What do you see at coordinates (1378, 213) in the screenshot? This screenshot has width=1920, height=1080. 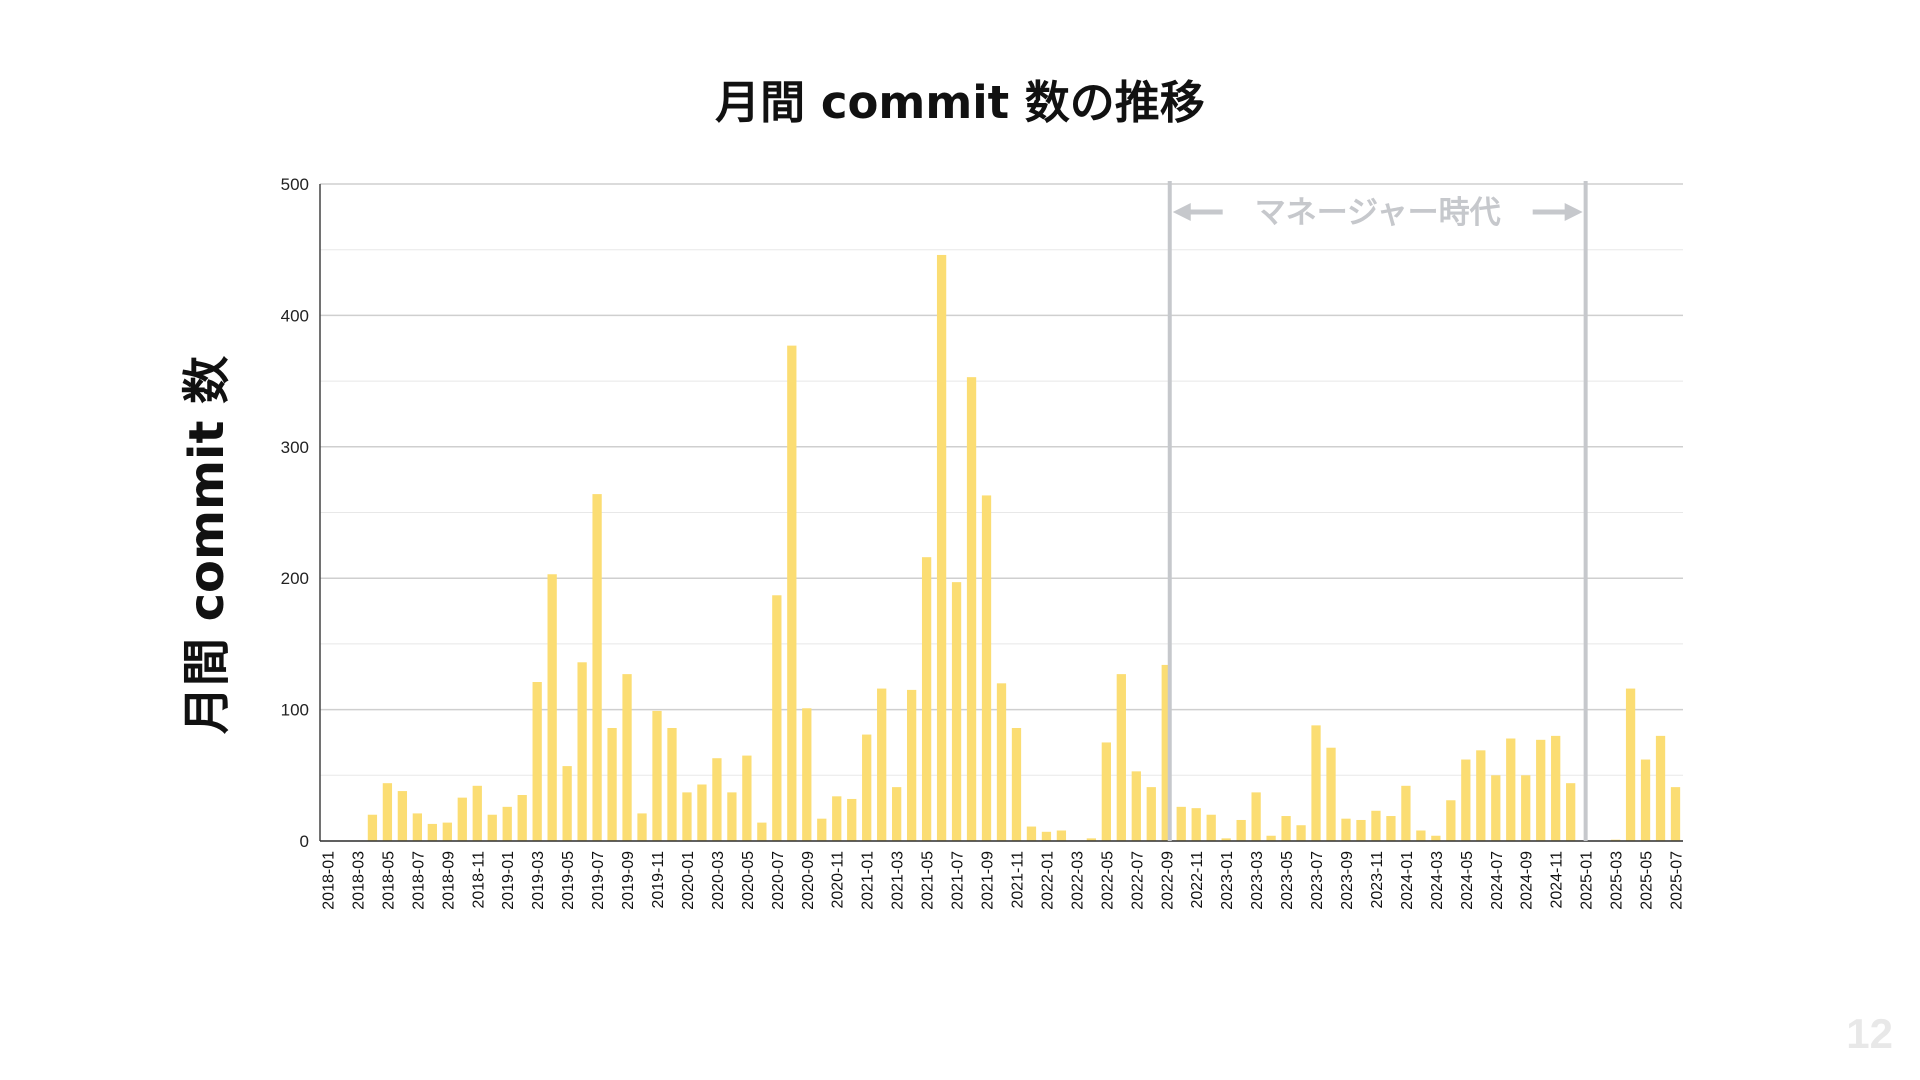 I see `period-label: マネージャー時代` at bounding box center [1378, 213].